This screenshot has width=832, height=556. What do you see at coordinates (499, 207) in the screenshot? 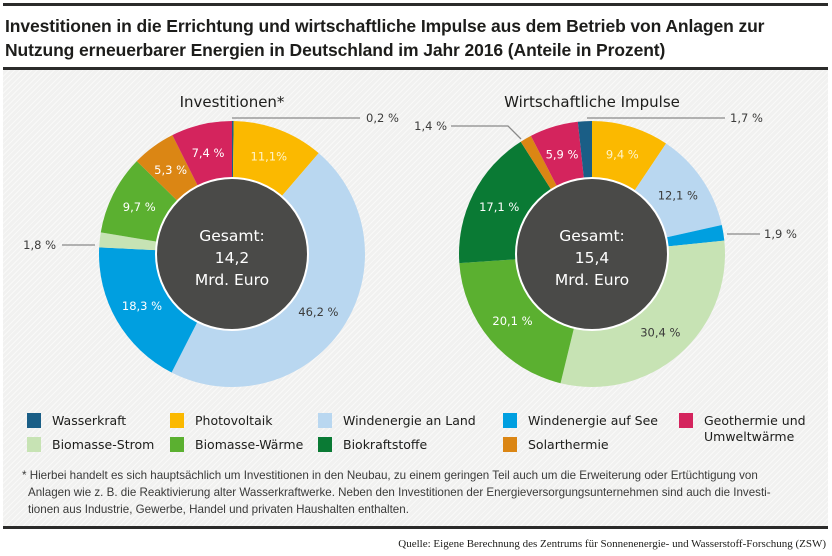
I see `data-label-biokraftstoffe: 17,1 %` at bounding box center [499, 207].